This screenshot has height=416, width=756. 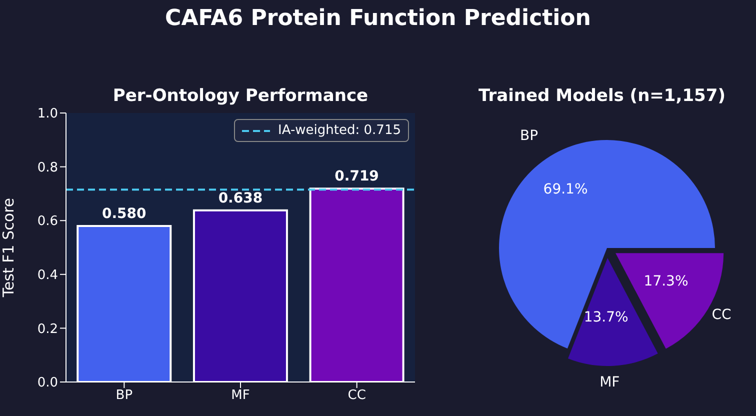 I want to click on legend-label: IA-weighted: 0.715, so click(x=339, y=130).